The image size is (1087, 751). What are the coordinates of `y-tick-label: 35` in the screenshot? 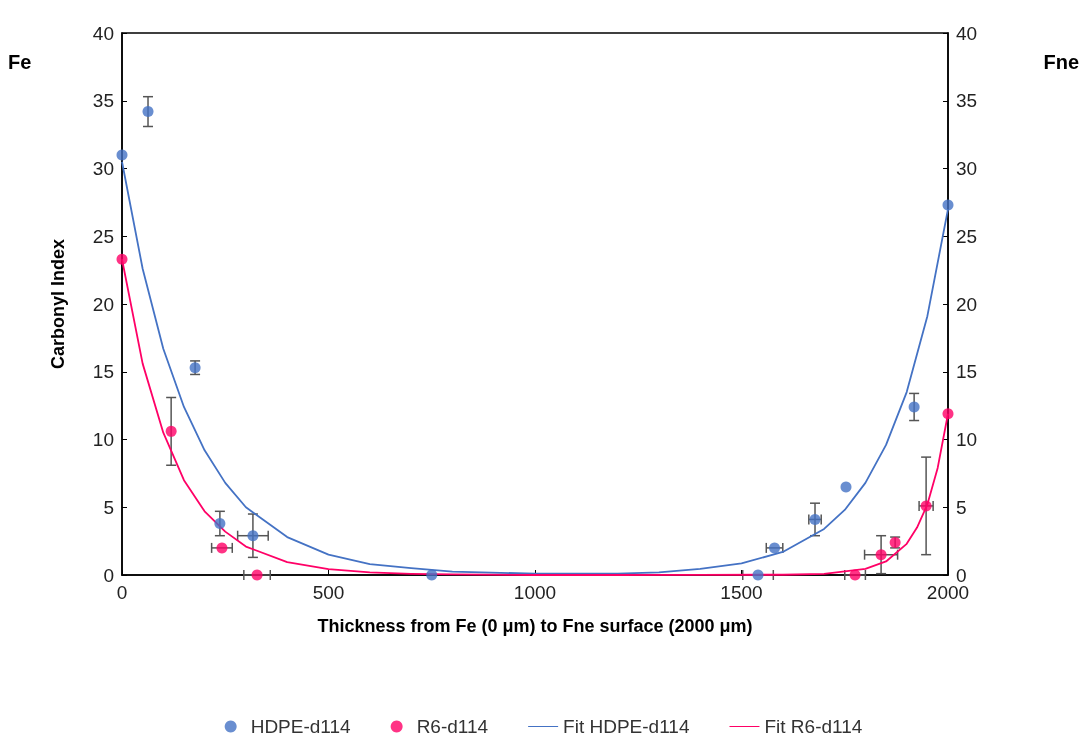 It's located at (103, 101).